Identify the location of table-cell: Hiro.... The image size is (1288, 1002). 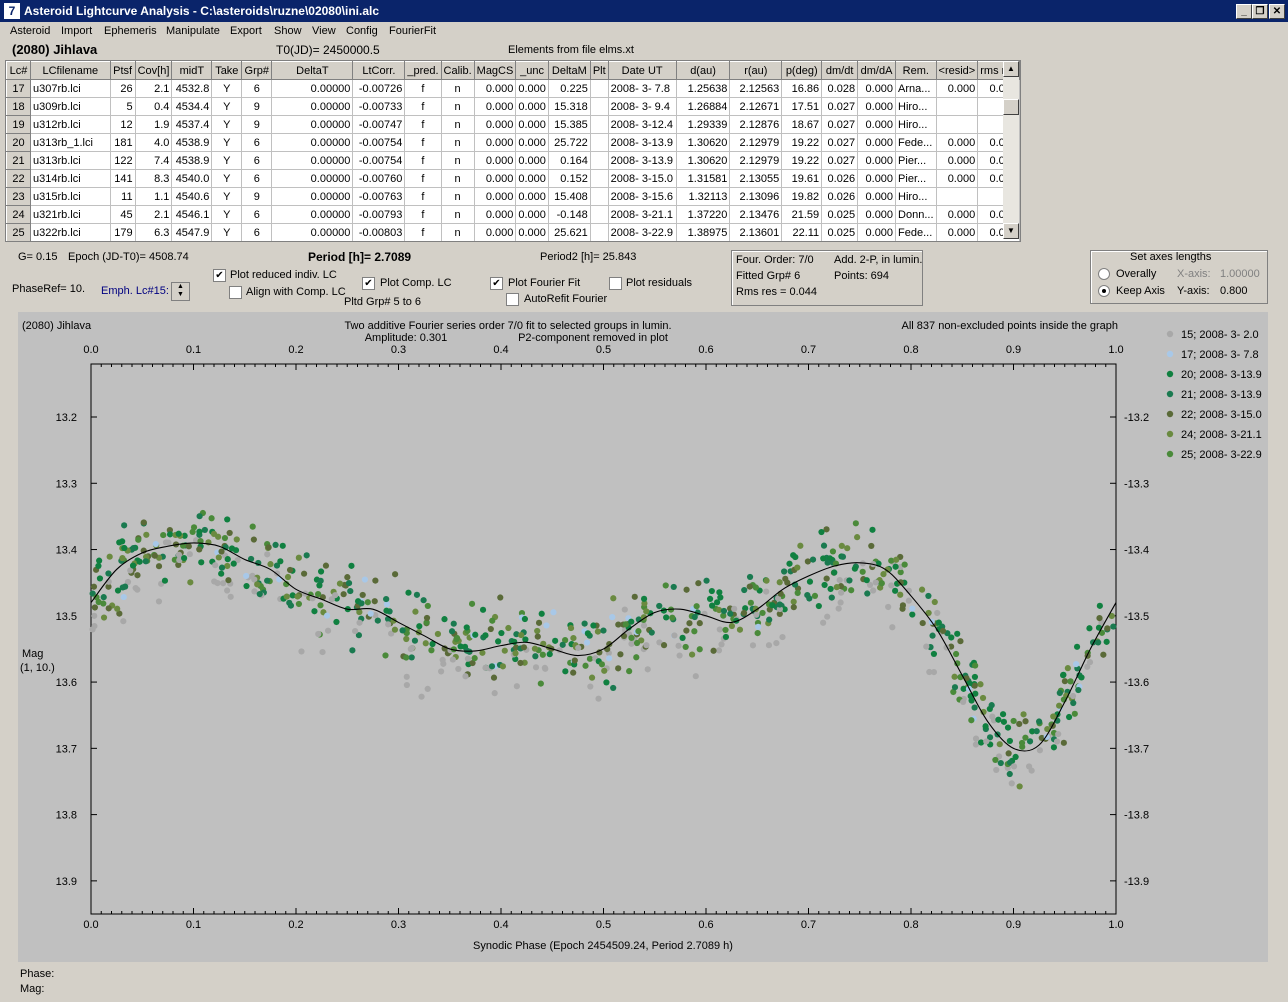
(916, 106).